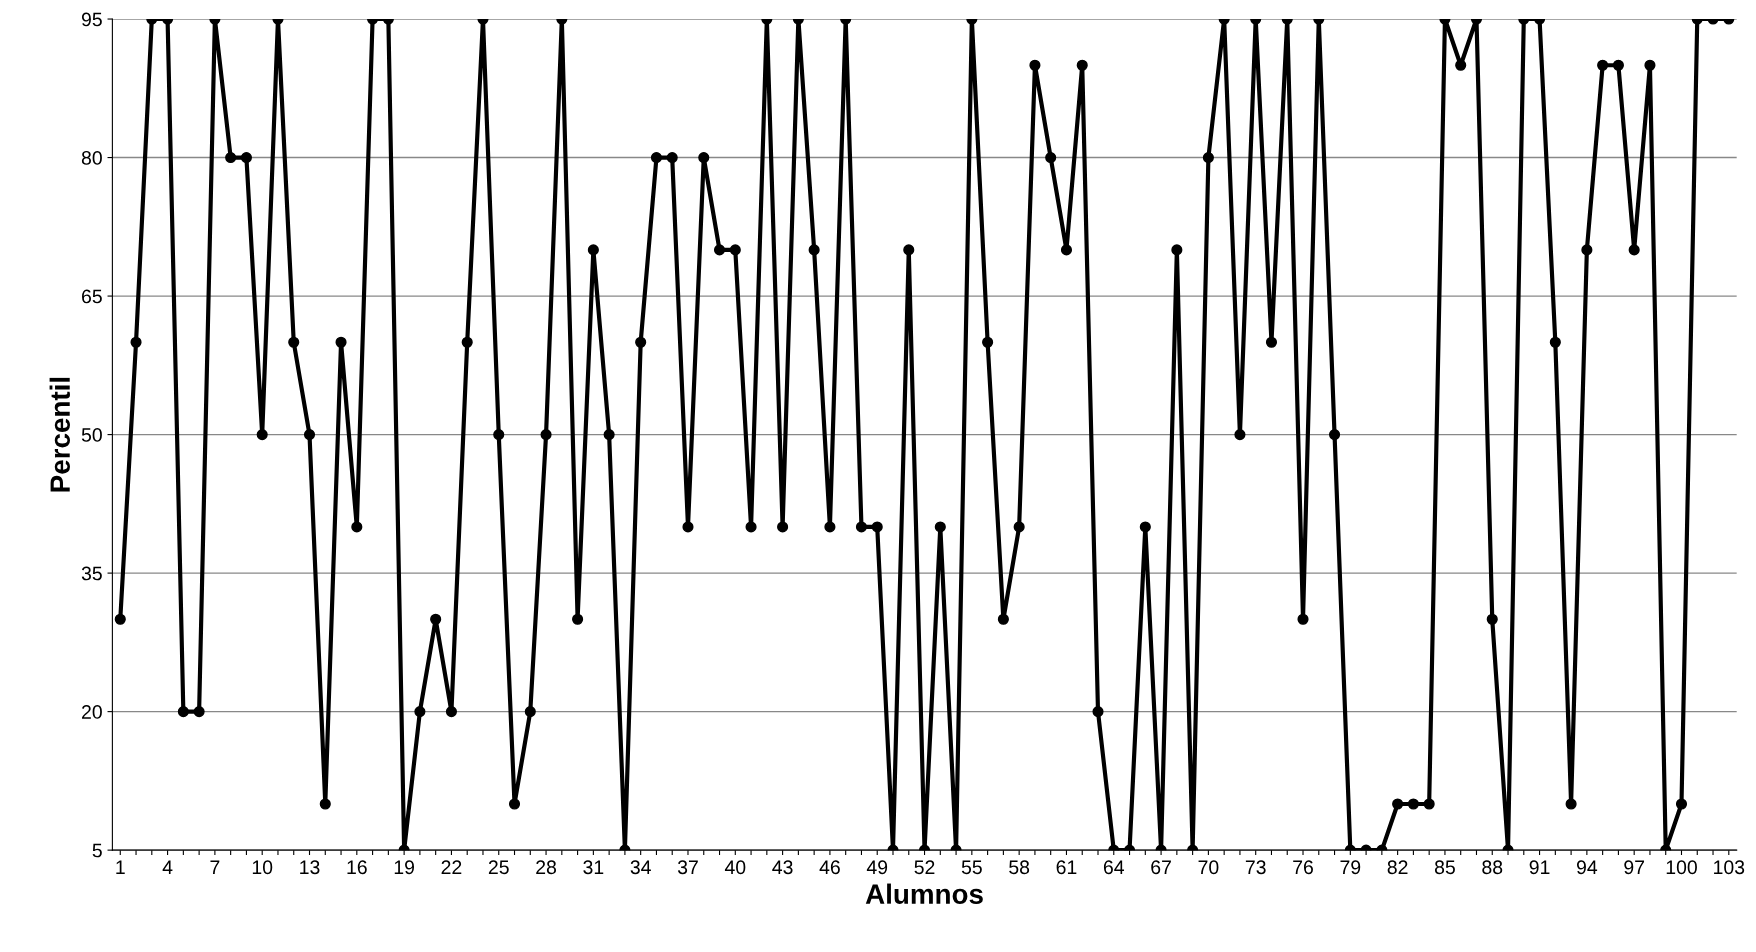 The width and height of the screenshot is (1756, 952). What do you see at coordinates (1114, 867) in the screenshot?
I see `x-tick-label: 64` at bounding box center [1114, 867].